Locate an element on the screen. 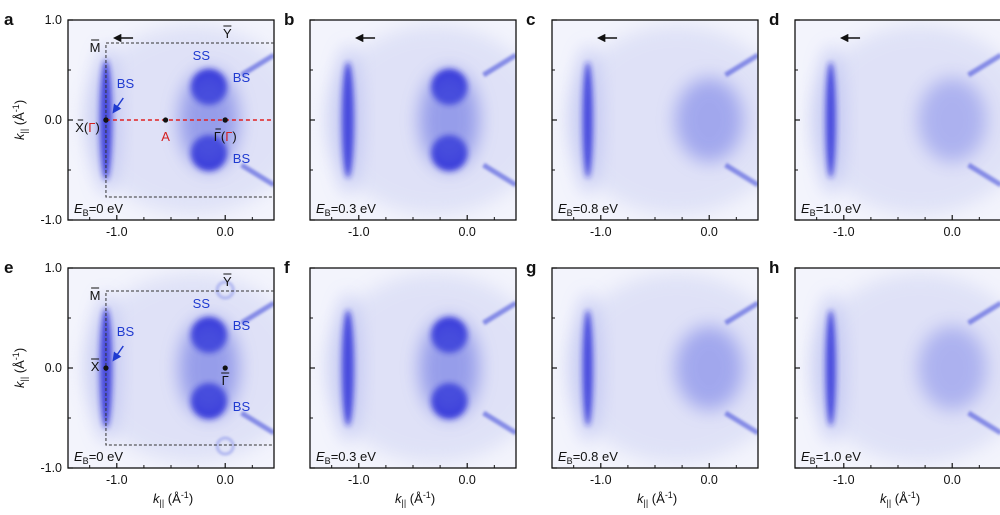 The height and width of the screenshot is (515, 1000). label-gamma: Γ is located at coordinates (225, 380).